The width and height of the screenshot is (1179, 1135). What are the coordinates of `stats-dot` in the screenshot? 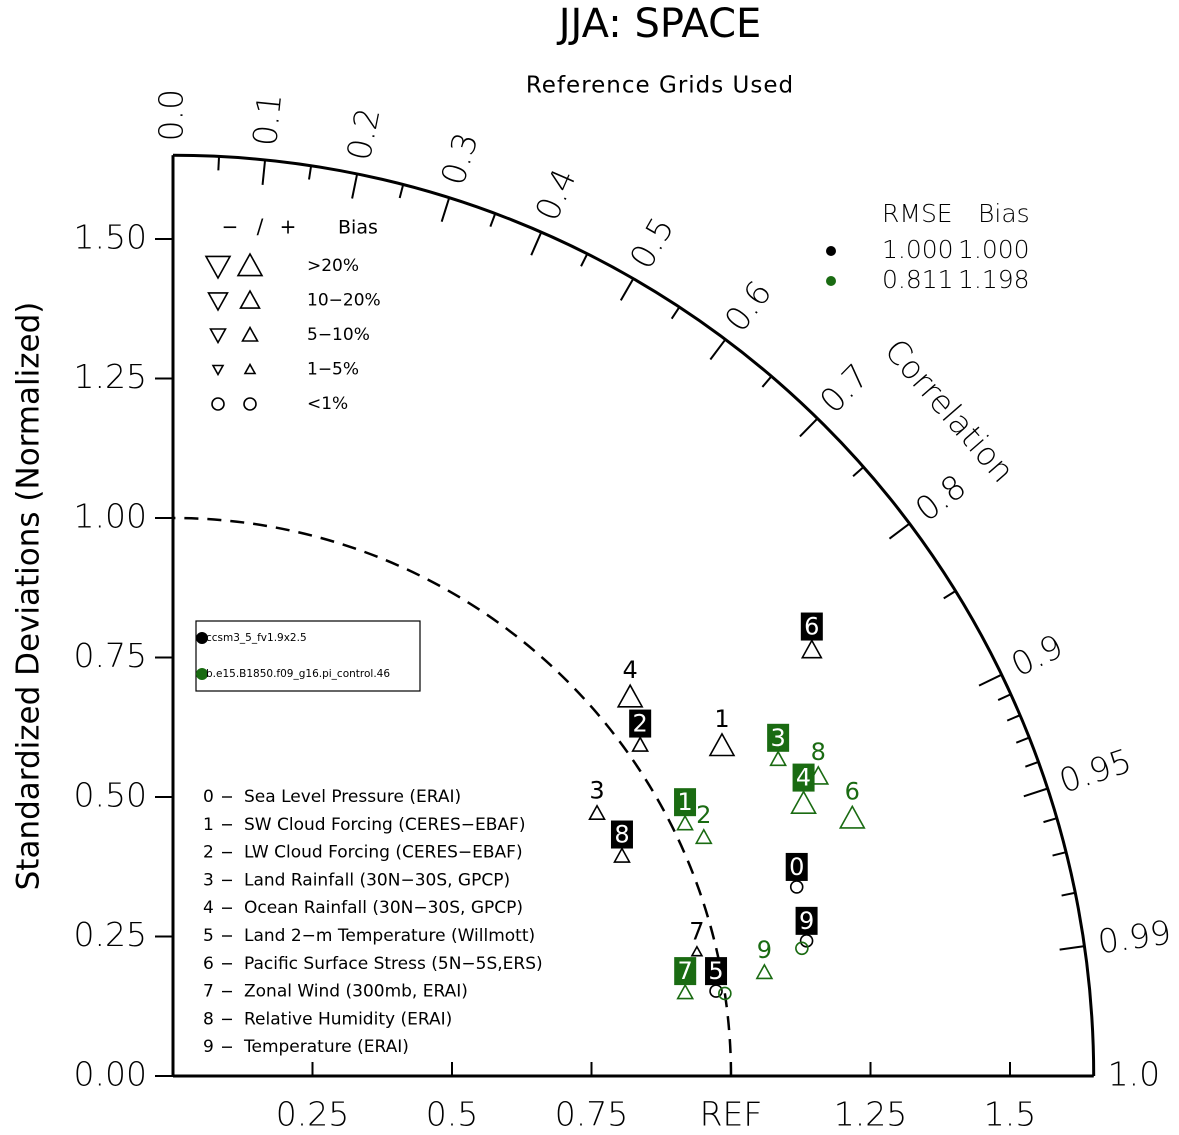 It's located at (831, 281).